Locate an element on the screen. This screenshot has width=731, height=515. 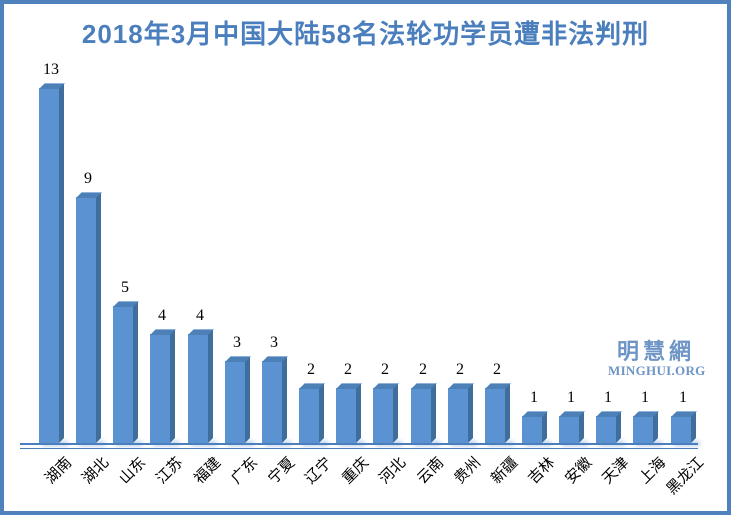
minghui-watermark: 明慧網 MINGHUI.ORG is located at coordinates (657, 359).